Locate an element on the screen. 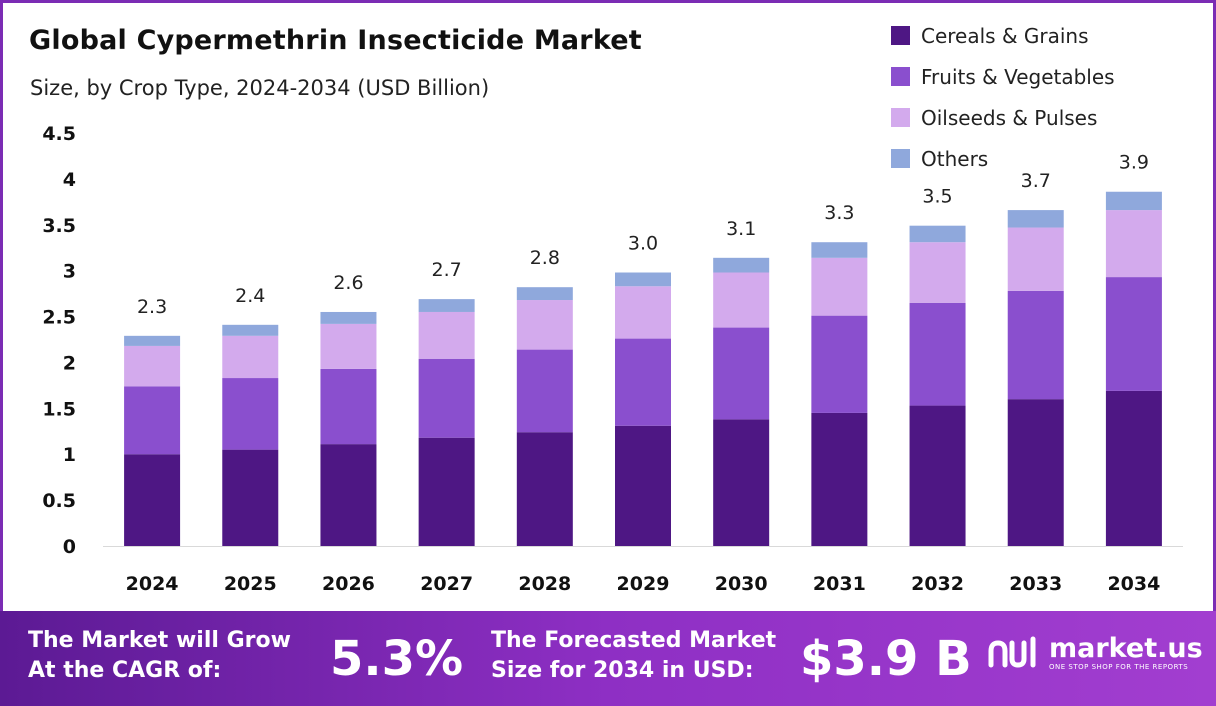  bar-total-label: 3.9 is located at coordinates (1134, 163).